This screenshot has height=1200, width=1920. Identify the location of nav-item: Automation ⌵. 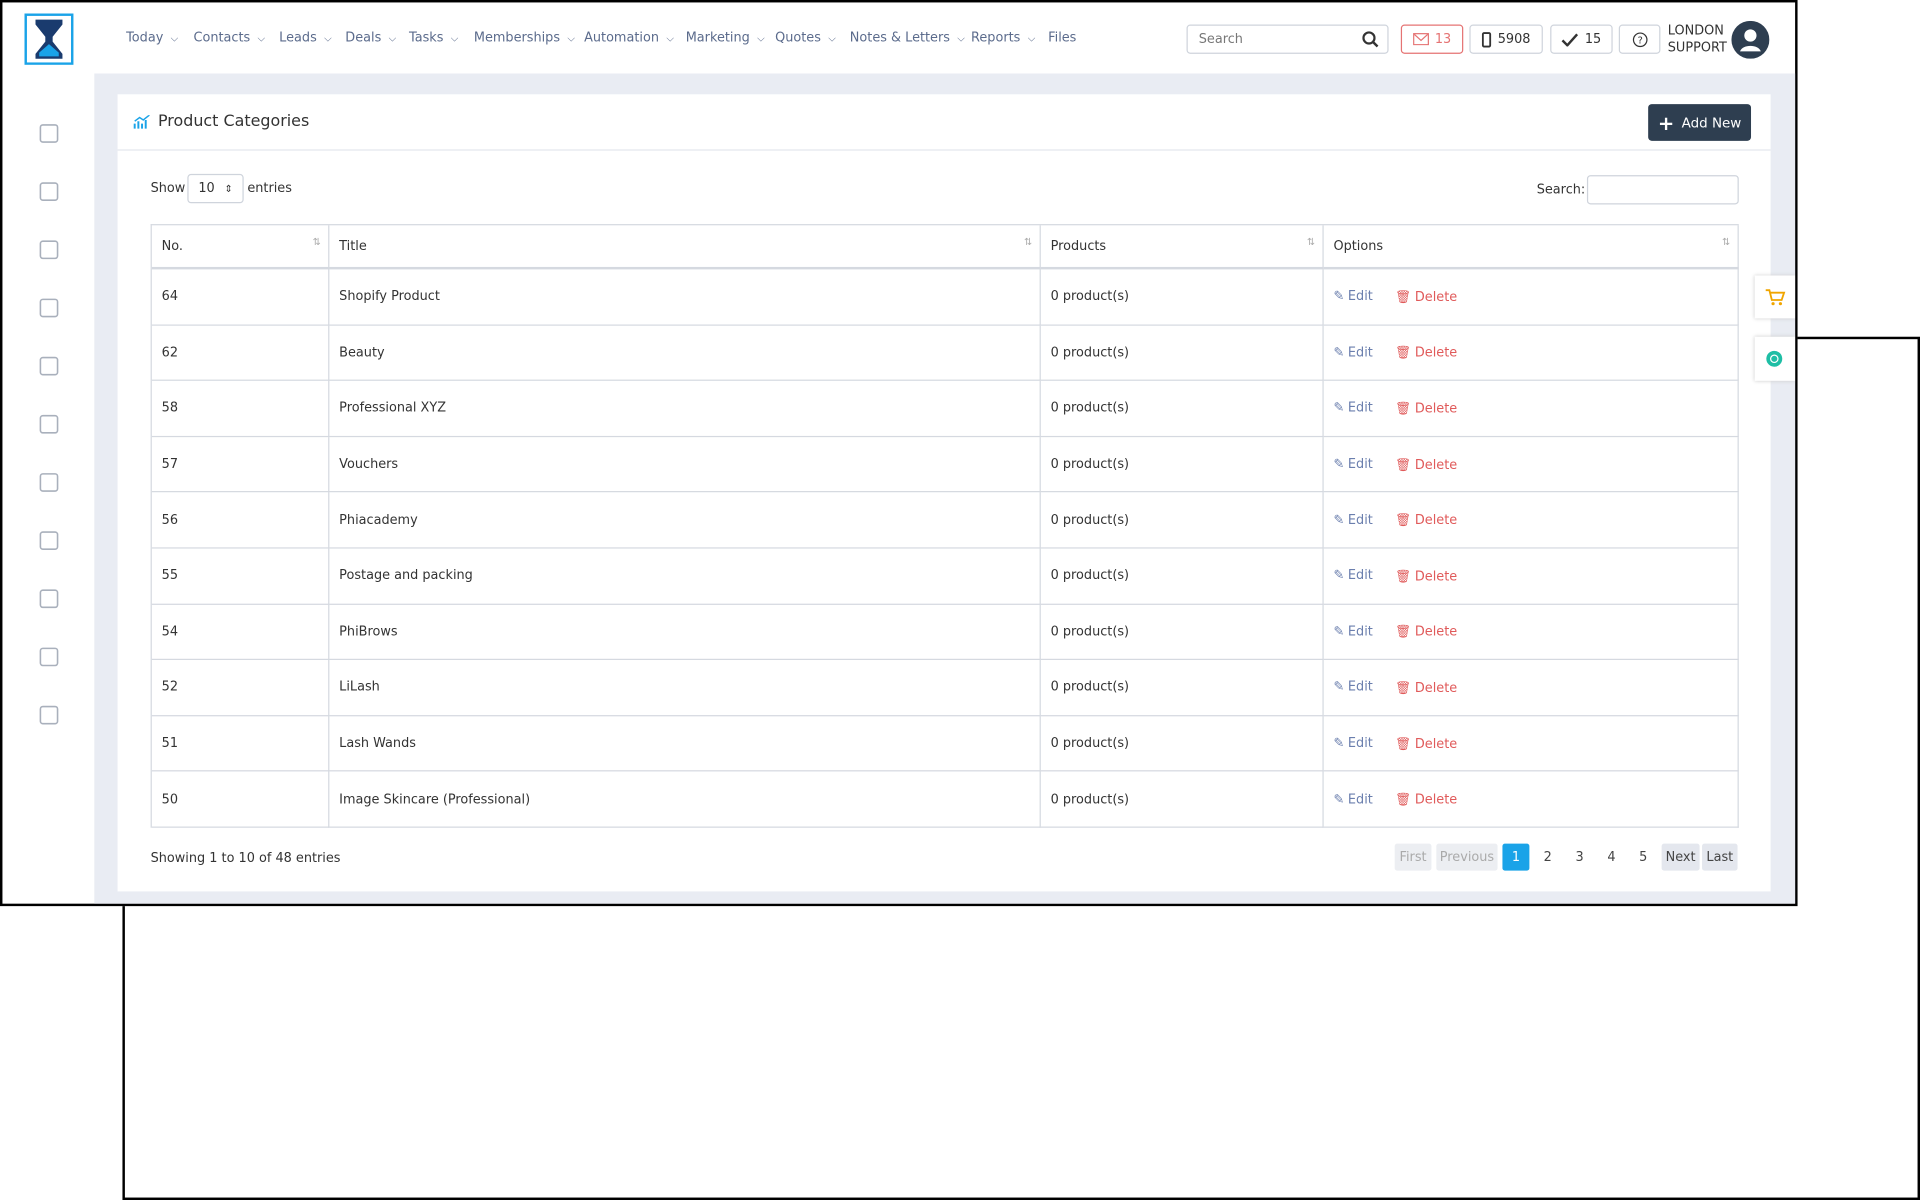
(629, 38).